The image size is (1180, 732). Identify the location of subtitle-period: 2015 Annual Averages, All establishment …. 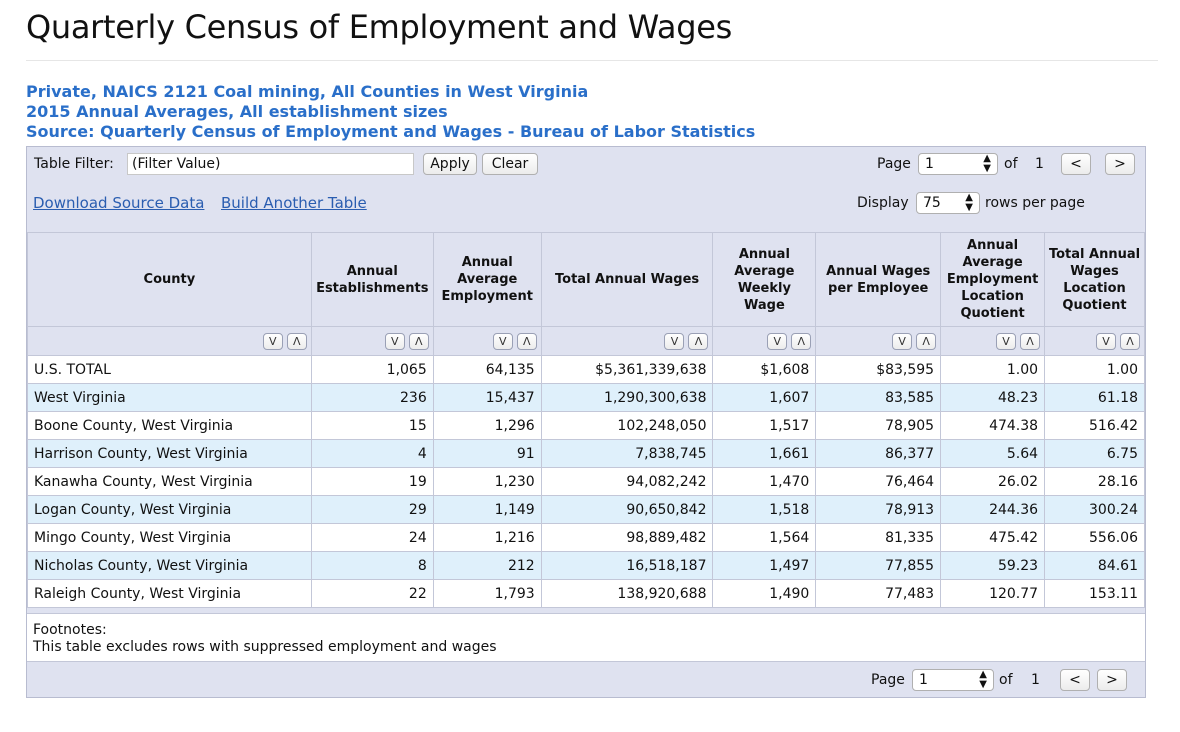
(237, 111).